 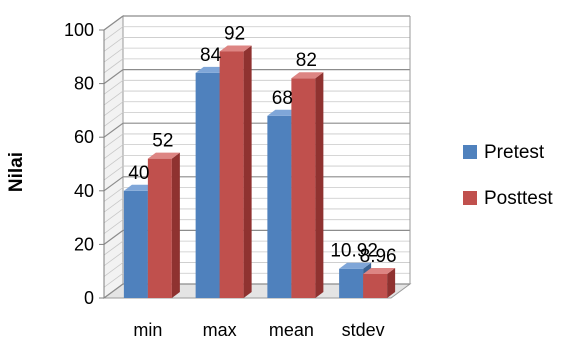 I want to click on data-label: 10.92, so click(x=354, y=251).